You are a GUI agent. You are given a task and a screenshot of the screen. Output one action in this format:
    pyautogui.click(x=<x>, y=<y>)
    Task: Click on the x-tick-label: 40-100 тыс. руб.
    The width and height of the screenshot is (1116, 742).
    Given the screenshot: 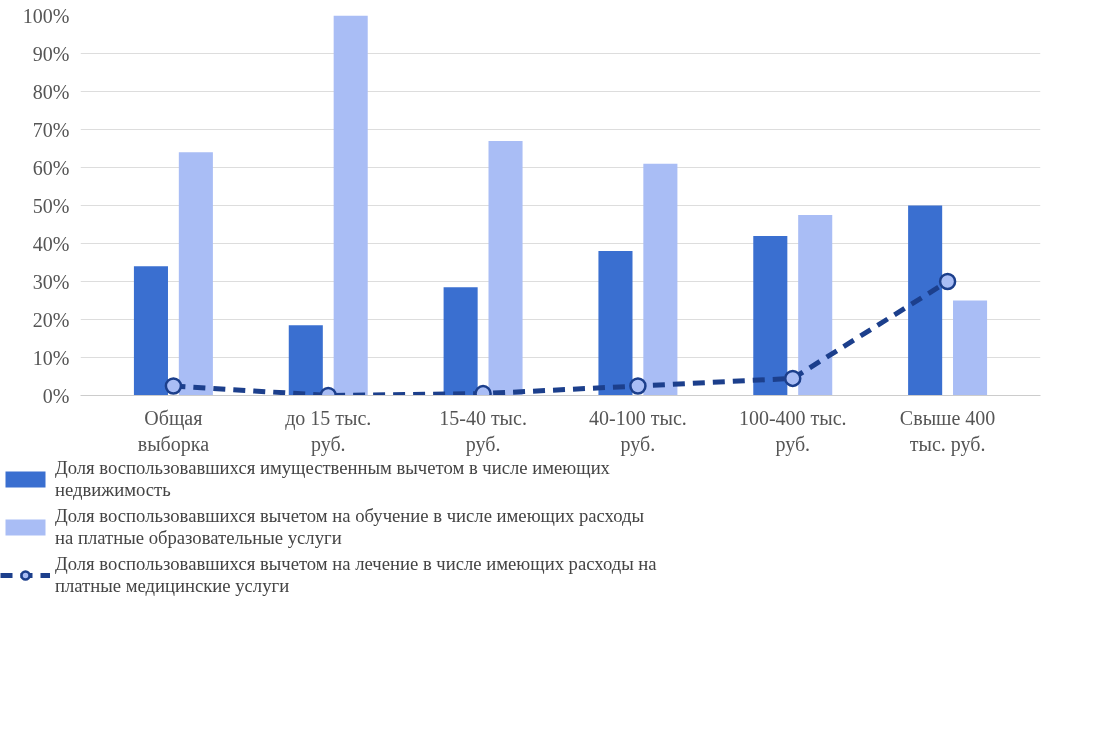 What is the action you would take?
    pyautogui.click(x=638, y=431)
    